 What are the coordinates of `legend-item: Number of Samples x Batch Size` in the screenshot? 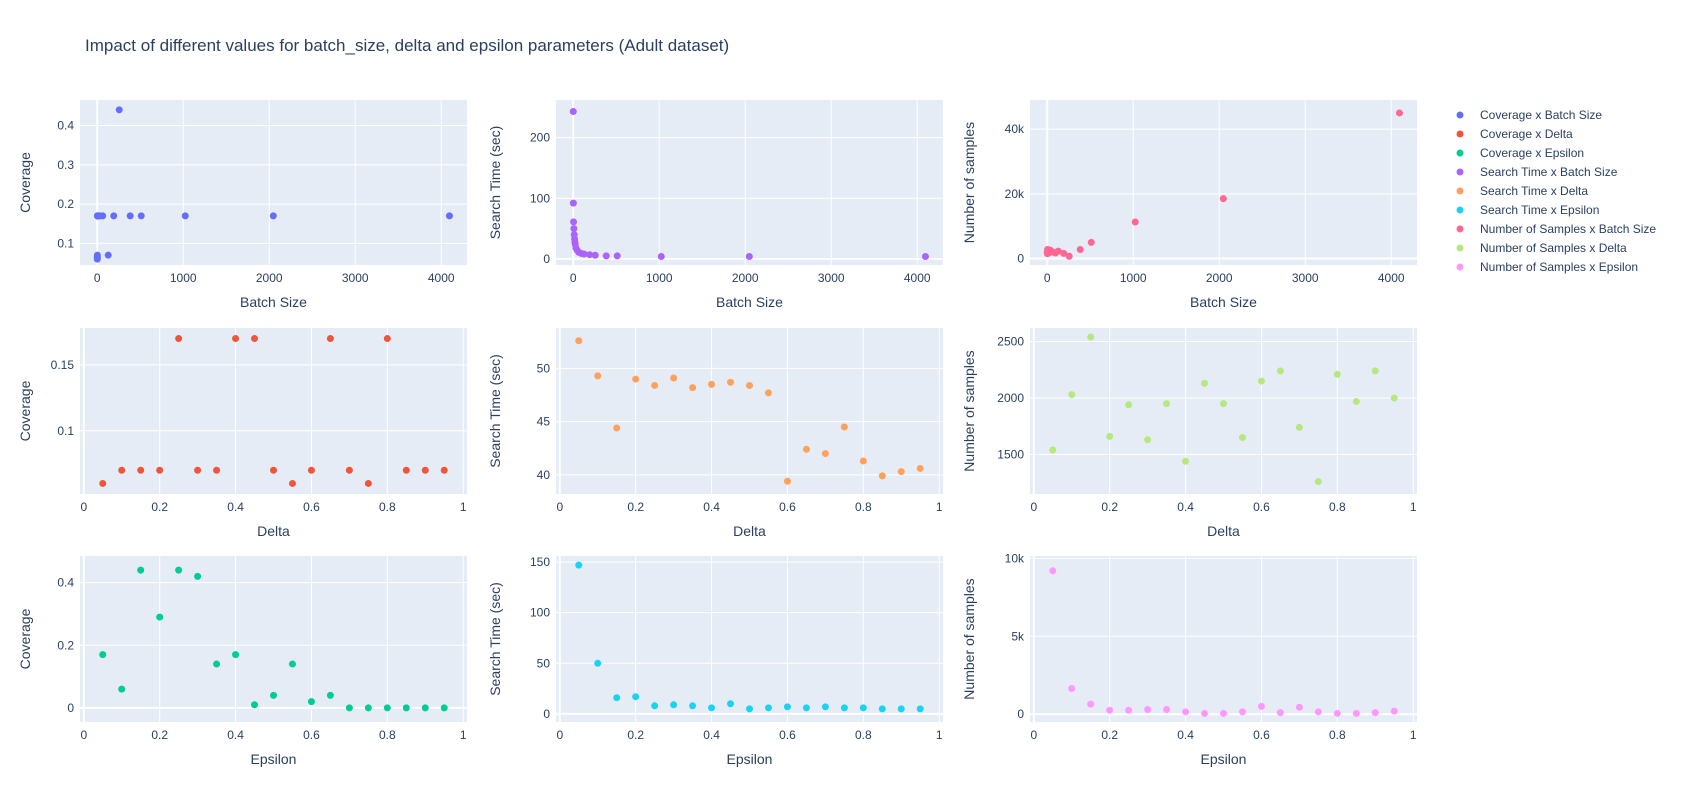 It's located at (1556, 229).